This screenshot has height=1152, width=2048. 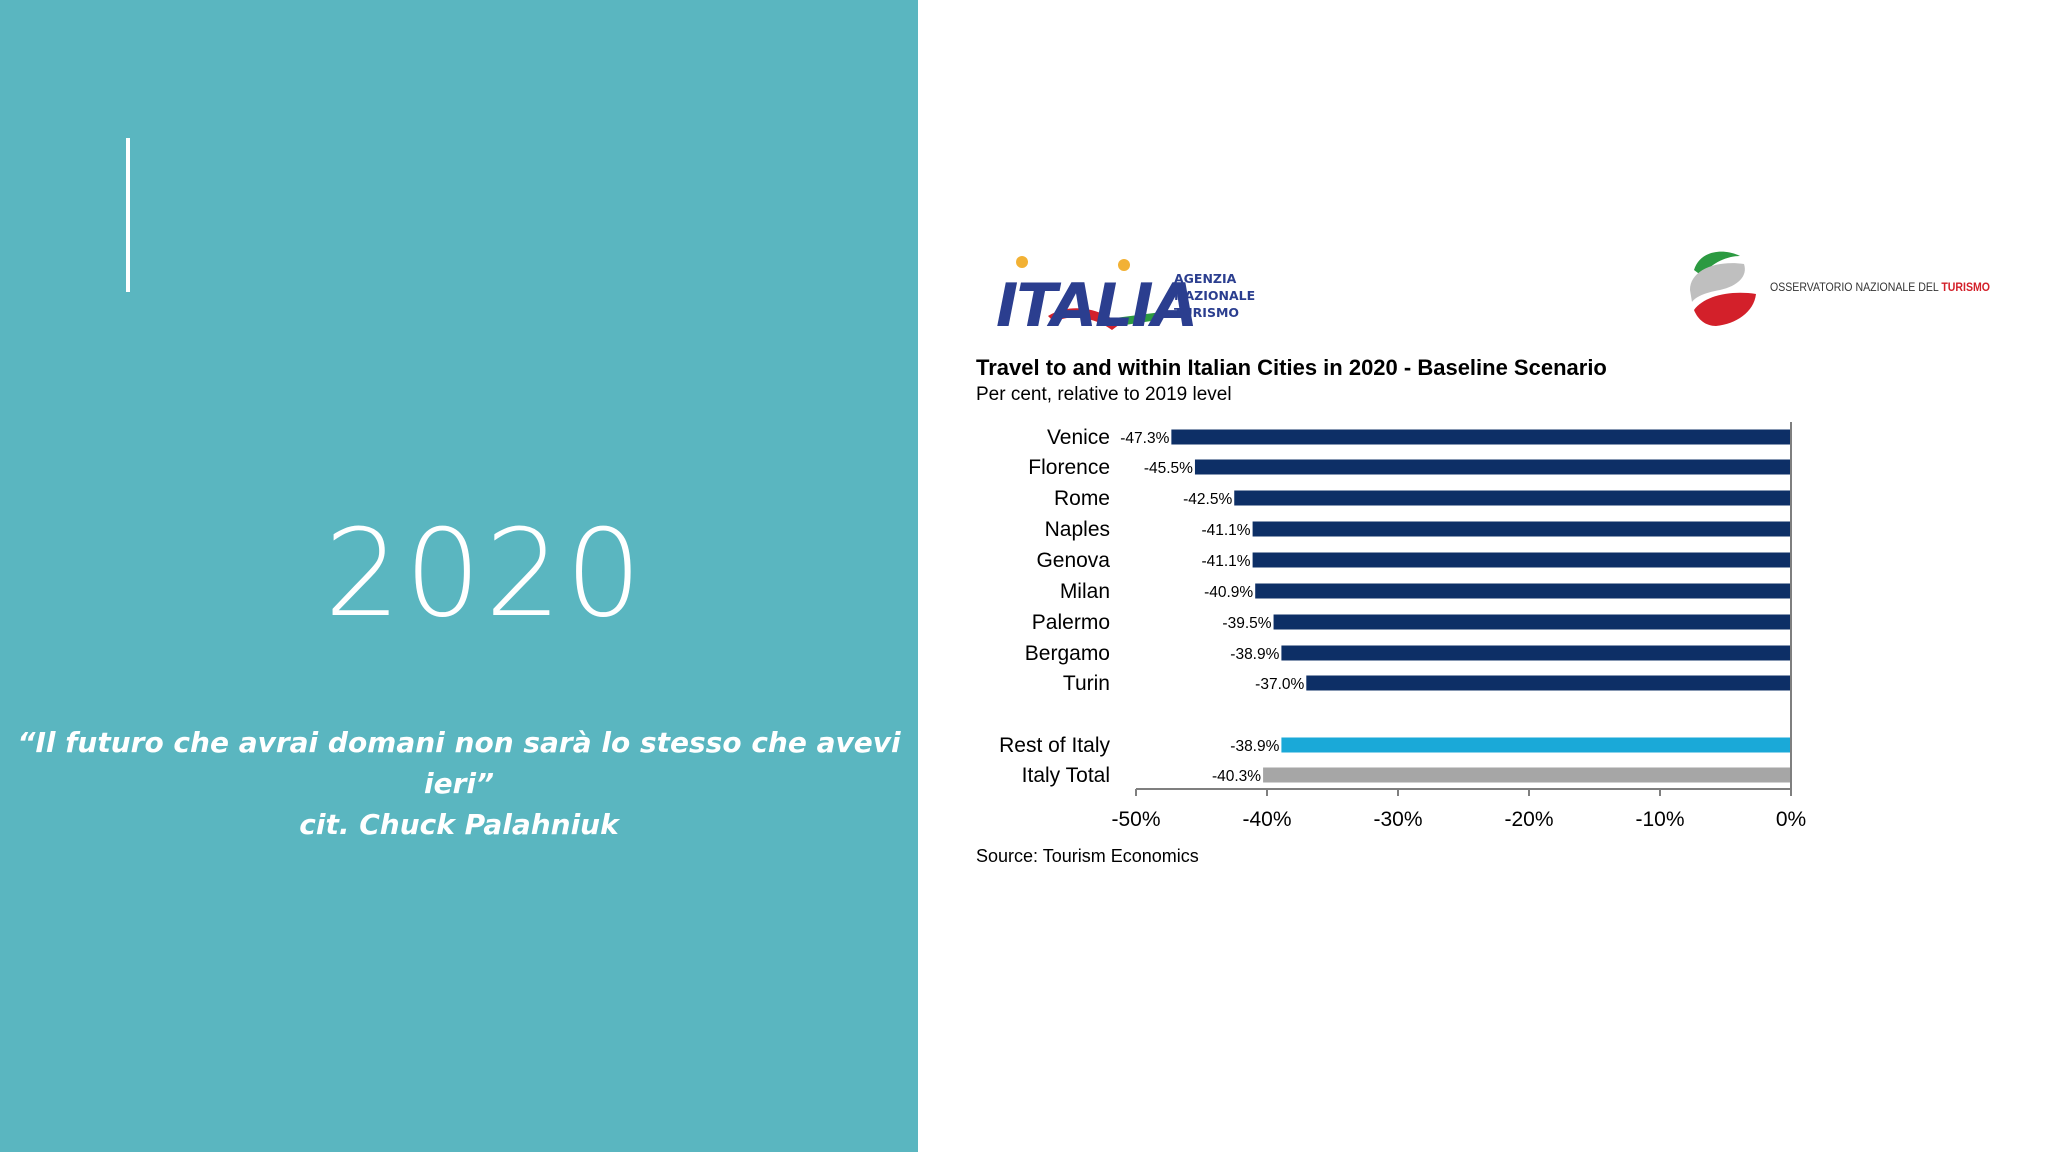 I want to click on italia-wordmark: ITALIA, so click(x=1096, y=306).